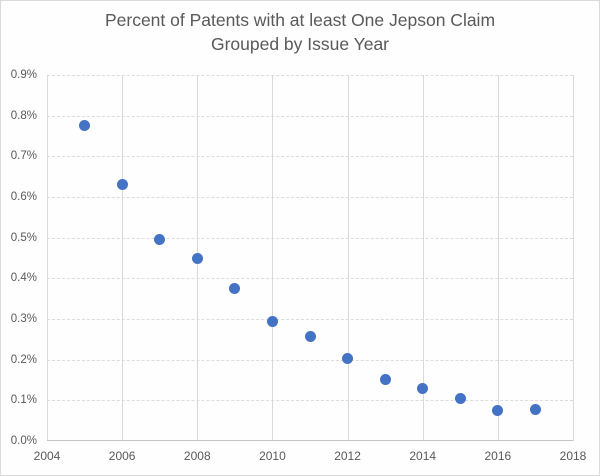 This screenshot has width=600, height=476. What do you see at coordinates (23, 400) in the screenshot?
I see `y-axis-tick-label: 0.1%` at bounding box center [23, 400].